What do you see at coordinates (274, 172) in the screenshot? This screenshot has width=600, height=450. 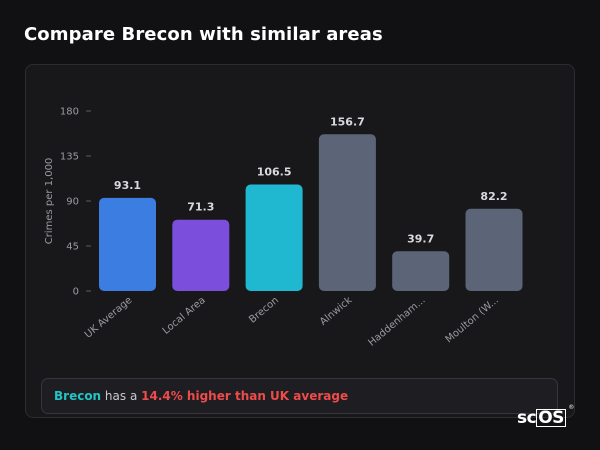 I see `bar-value-label: 106.5` at bounding box center [274, 172].